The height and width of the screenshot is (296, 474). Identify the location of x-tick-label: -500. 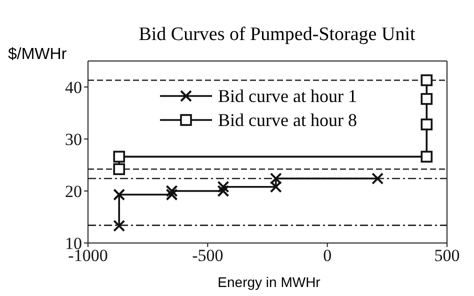
(208, 256).